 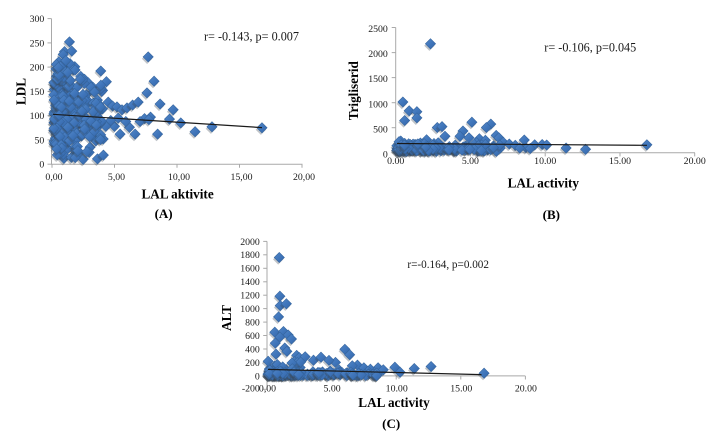 What do you see at coordinates (395, 161) in the screenshot?
I see `svg-text: 0.00` at bounding box center [395, 161].